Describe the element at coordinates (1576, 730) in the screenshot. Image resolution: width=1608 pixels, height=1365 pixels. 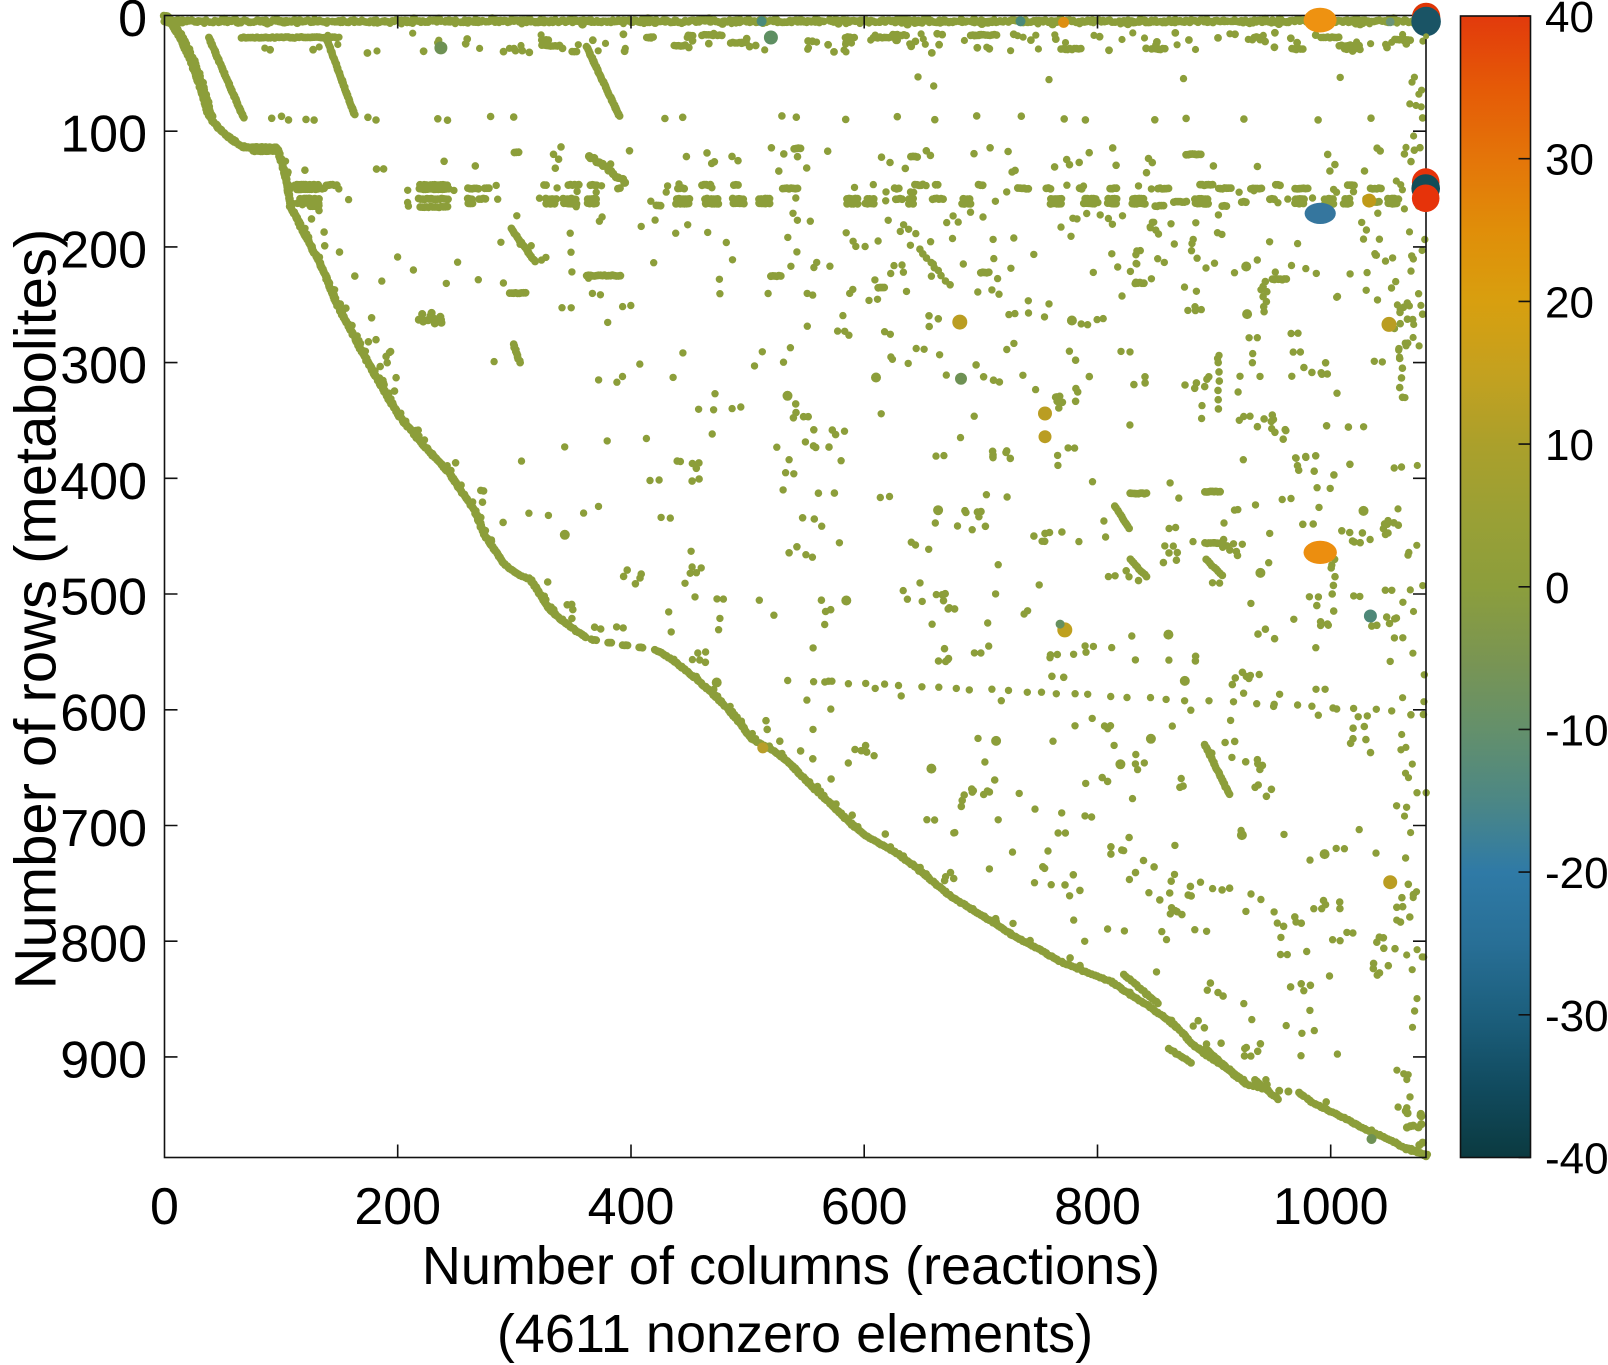
I see `svg-text: -10` at that location.